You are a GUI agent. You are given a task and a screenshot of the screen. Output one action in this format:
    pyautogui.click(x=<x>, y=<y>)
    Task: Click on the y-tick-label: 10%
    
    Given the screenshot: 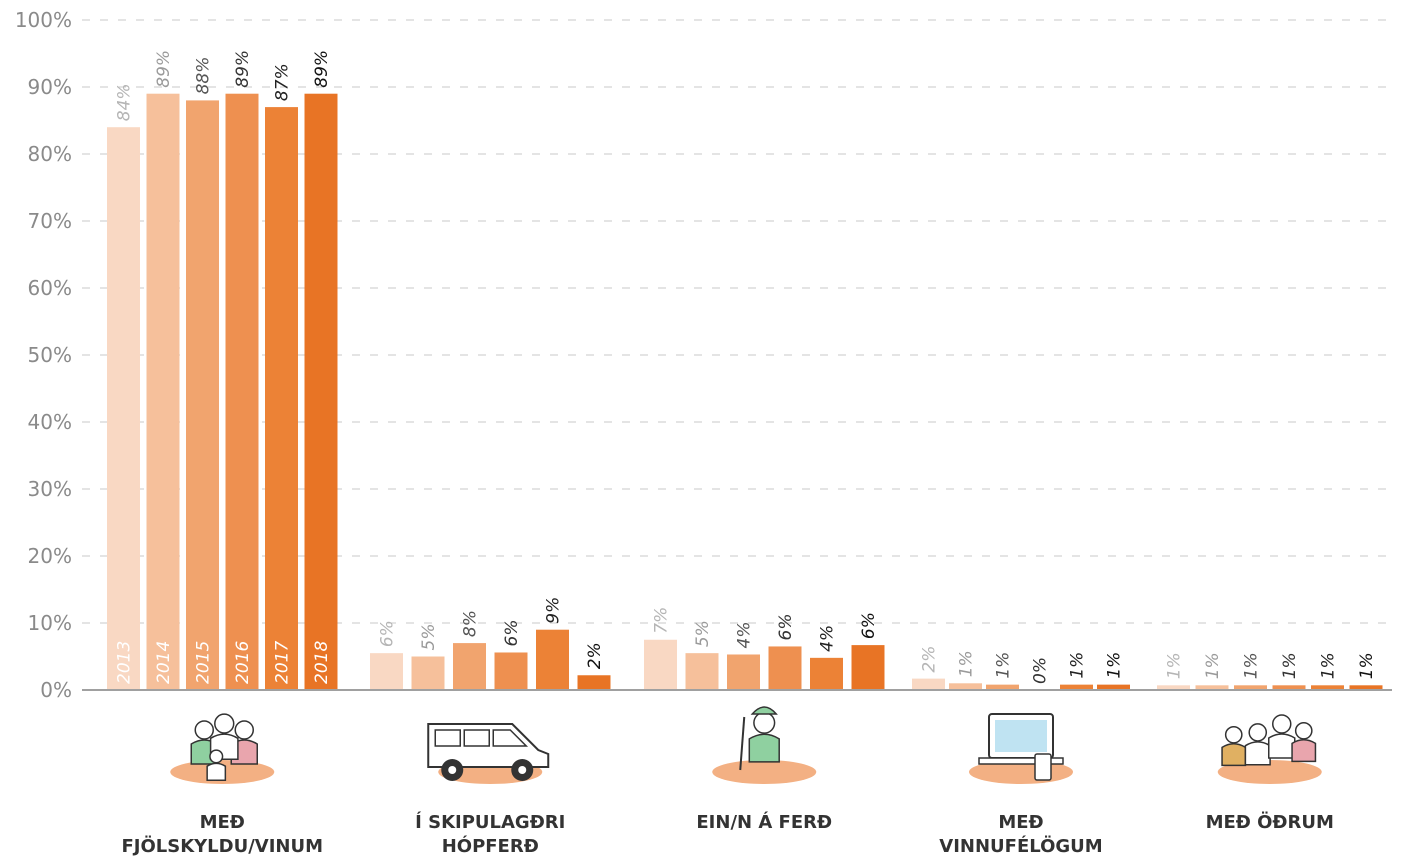 What is the action you would take?
    pyautogui.click(x=50, y=623)
    